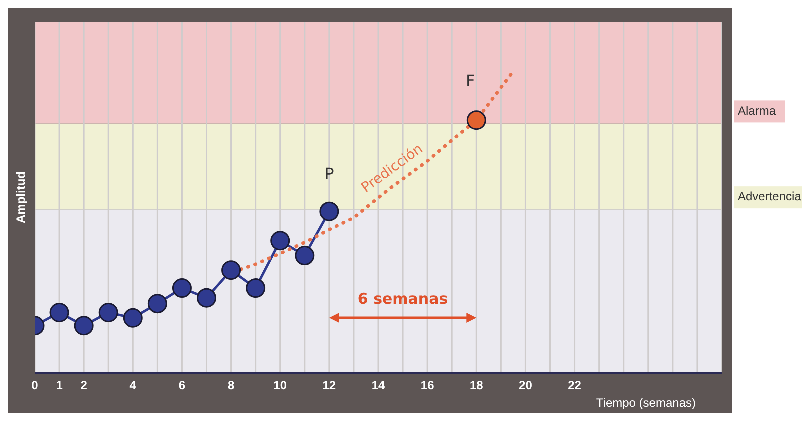  What do you see at coordinates (526, 385) in the screenshot?
I see `x-tick-label: 20` at bounding box center [526, 385].